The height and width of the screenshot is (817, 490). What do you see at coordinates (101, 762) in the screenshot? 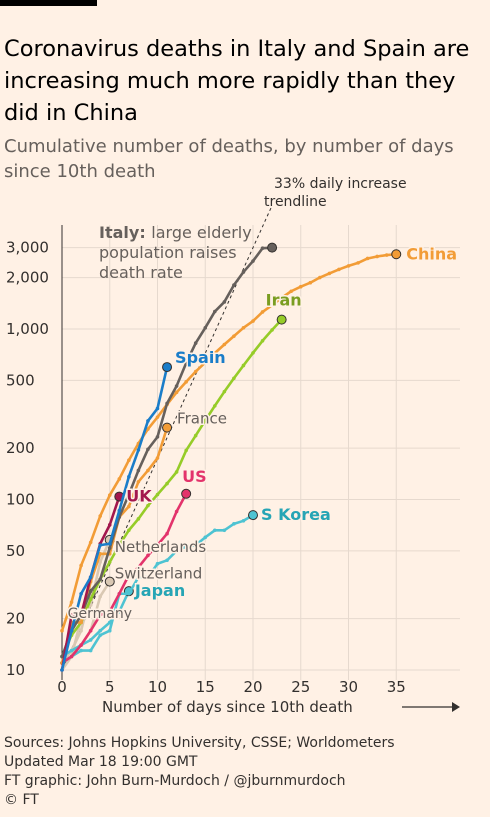
I see `footer-updated: Updated Mar 18 19:00 GMT` at bounding box center [101, 762].